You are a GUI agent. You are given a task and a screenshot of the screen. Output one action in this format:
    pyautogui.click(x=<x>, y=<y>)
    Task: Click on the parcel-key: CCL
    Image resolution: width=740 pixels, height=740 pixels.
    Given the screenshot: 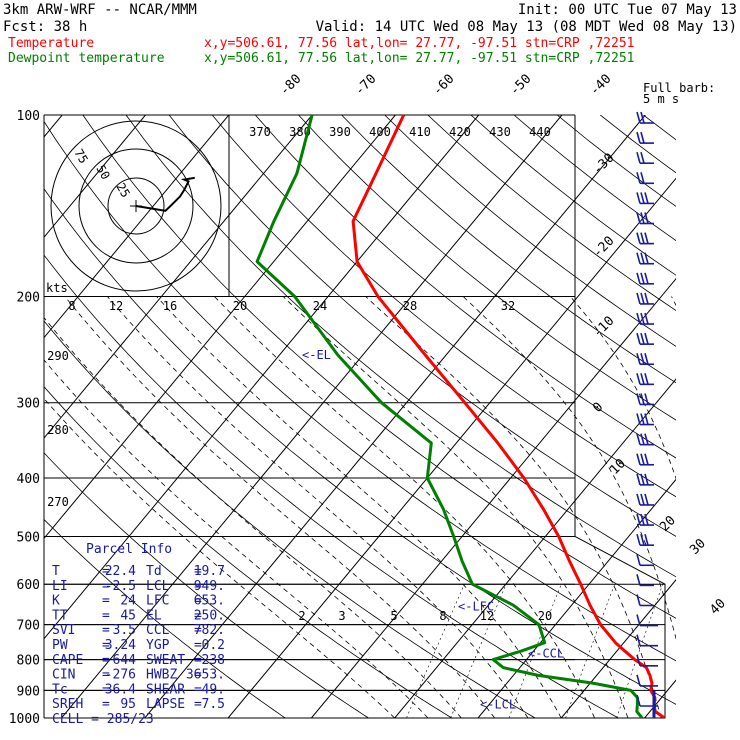 What is the action you would take?
    pyautogui.click(x=158, y=630)
    